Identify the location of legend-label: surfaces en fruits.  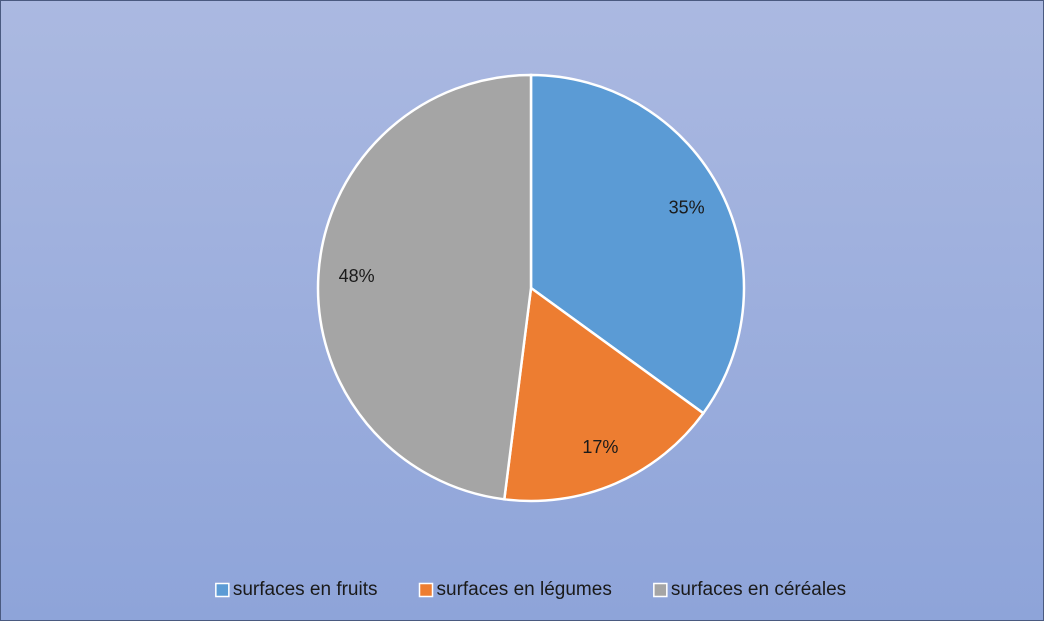
(305, 589).